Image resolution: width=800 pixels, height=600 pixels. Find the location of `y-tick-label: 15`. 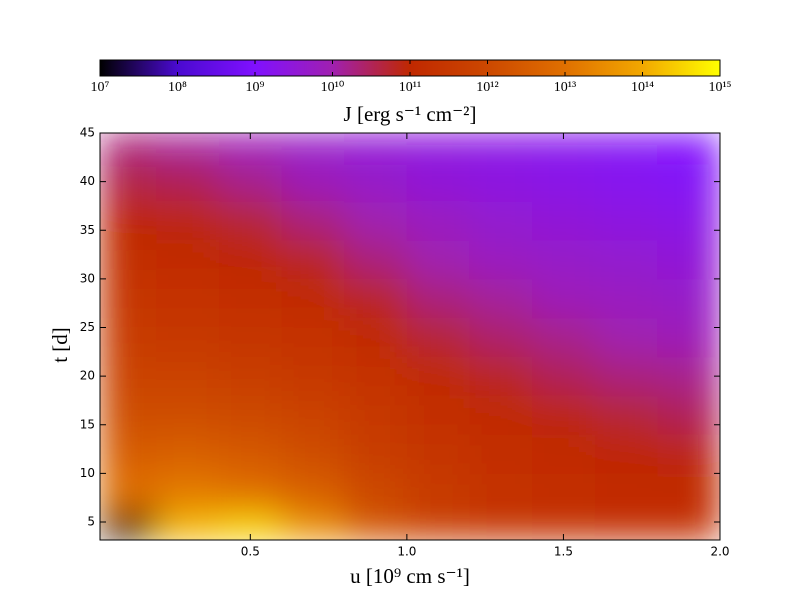

y-tick-label: 15 is located at coordinates (87, 424).